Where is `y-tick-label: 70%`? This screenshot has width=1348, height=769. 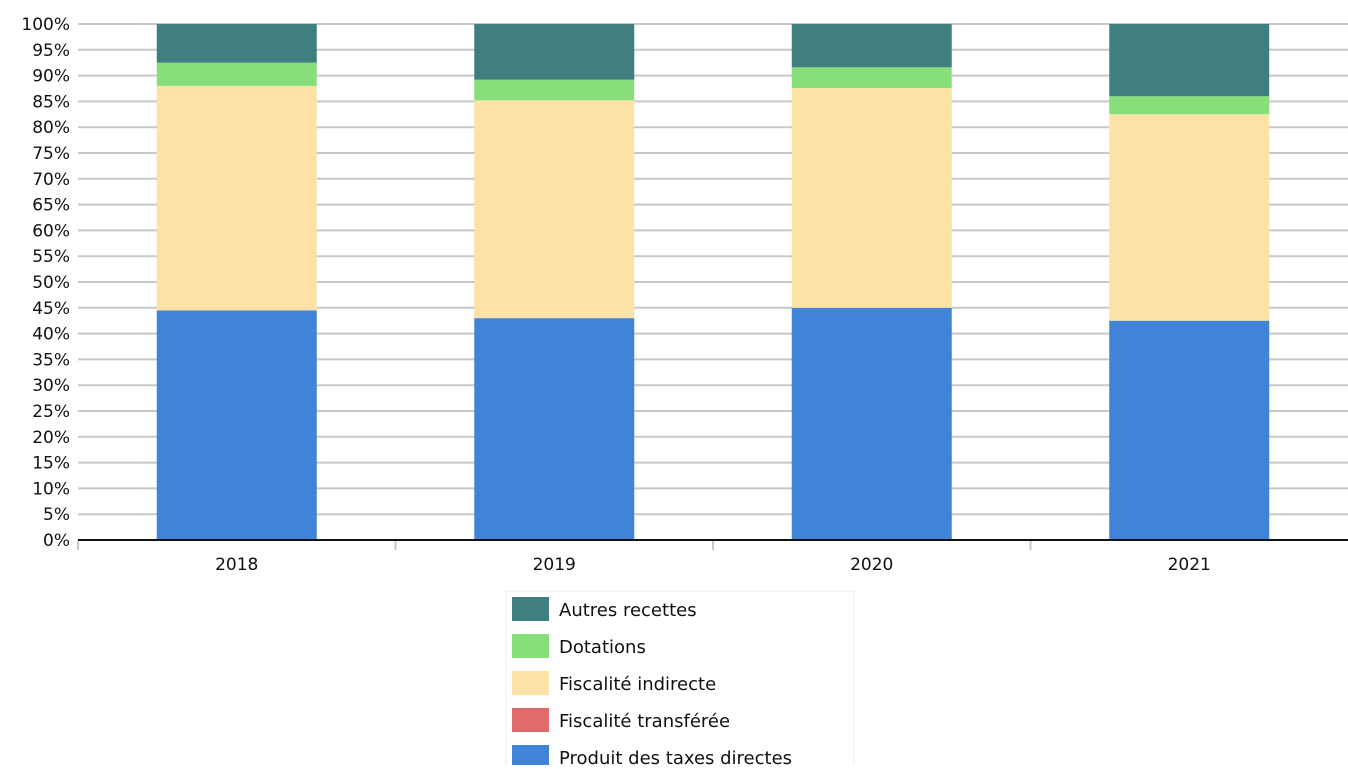
y-tick-label: 70% is located at coordinates (51, 180).